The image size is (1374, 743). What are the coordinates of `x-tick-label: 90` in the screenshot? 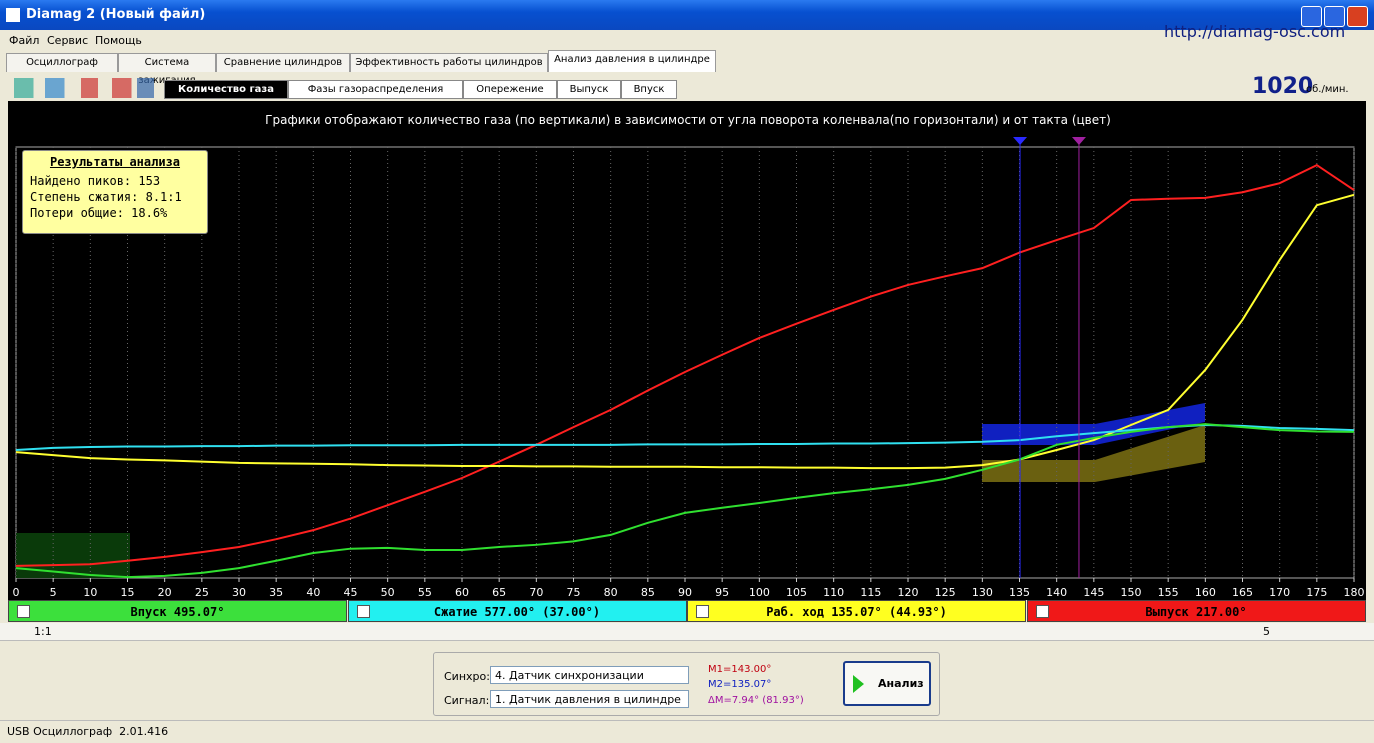 It's located at (685, 592).